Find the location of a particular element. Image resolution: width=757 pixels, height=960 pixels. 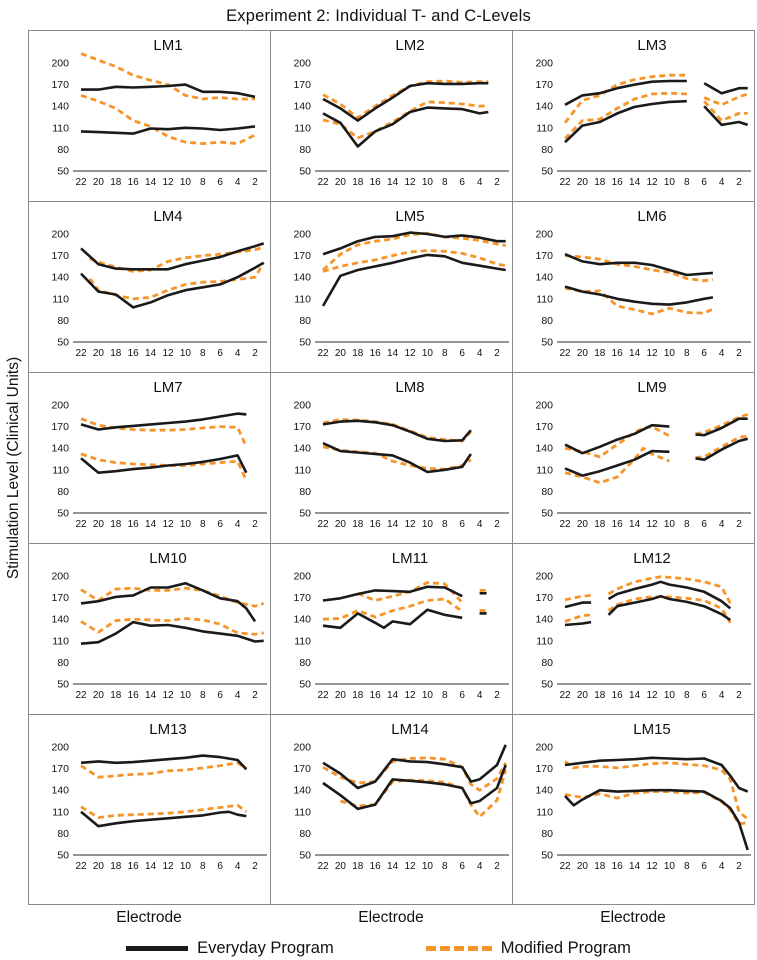

panel-LM3: LM3 50 80 110 140 170 200 22 20 18 16 14 12 10 8 6 4 2 is located at coordinates (633, 115).